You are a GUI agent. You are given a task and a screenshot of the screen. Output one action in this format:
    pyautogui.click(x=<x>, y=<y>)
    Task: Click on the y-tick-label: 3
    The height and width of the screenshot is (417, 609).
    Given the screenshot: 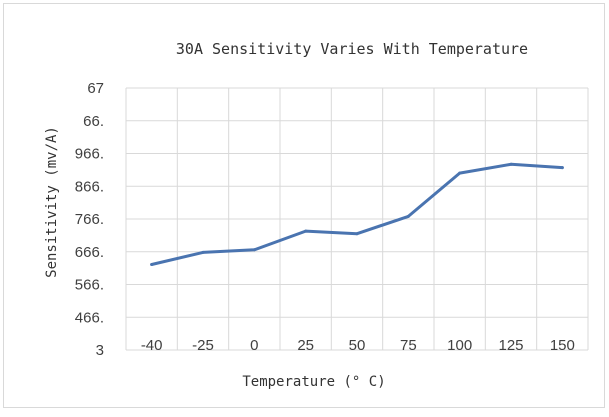 What is the action you would take?
    pyautogui.click(x=100, y=350)
    